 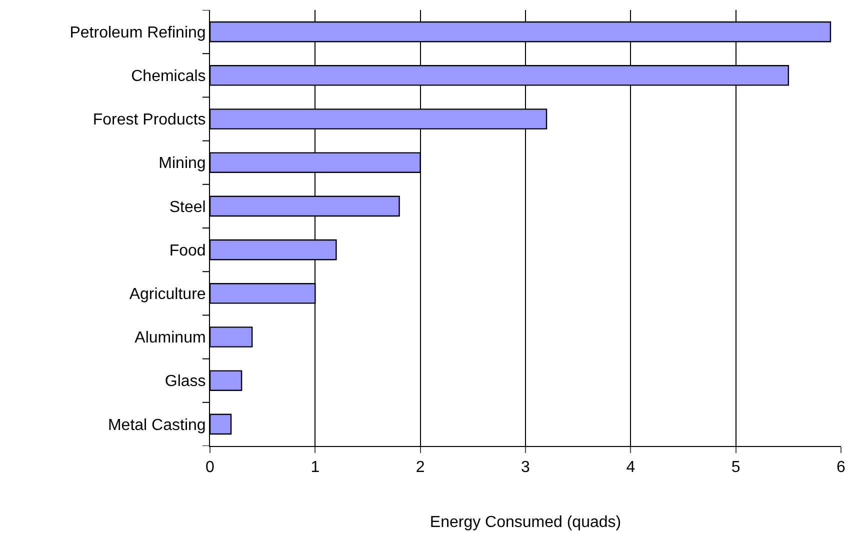 What do you see at coordinates (735, 467) in the screenshot?
I see `x-tick-label: 5` at bounding box center [735, 467].